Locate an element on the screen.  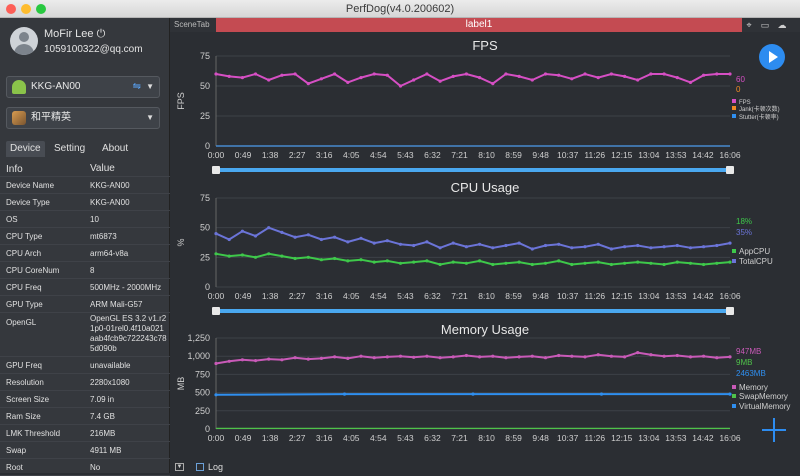
scene-label-bar: label1 is located at coordinates (479, 25).